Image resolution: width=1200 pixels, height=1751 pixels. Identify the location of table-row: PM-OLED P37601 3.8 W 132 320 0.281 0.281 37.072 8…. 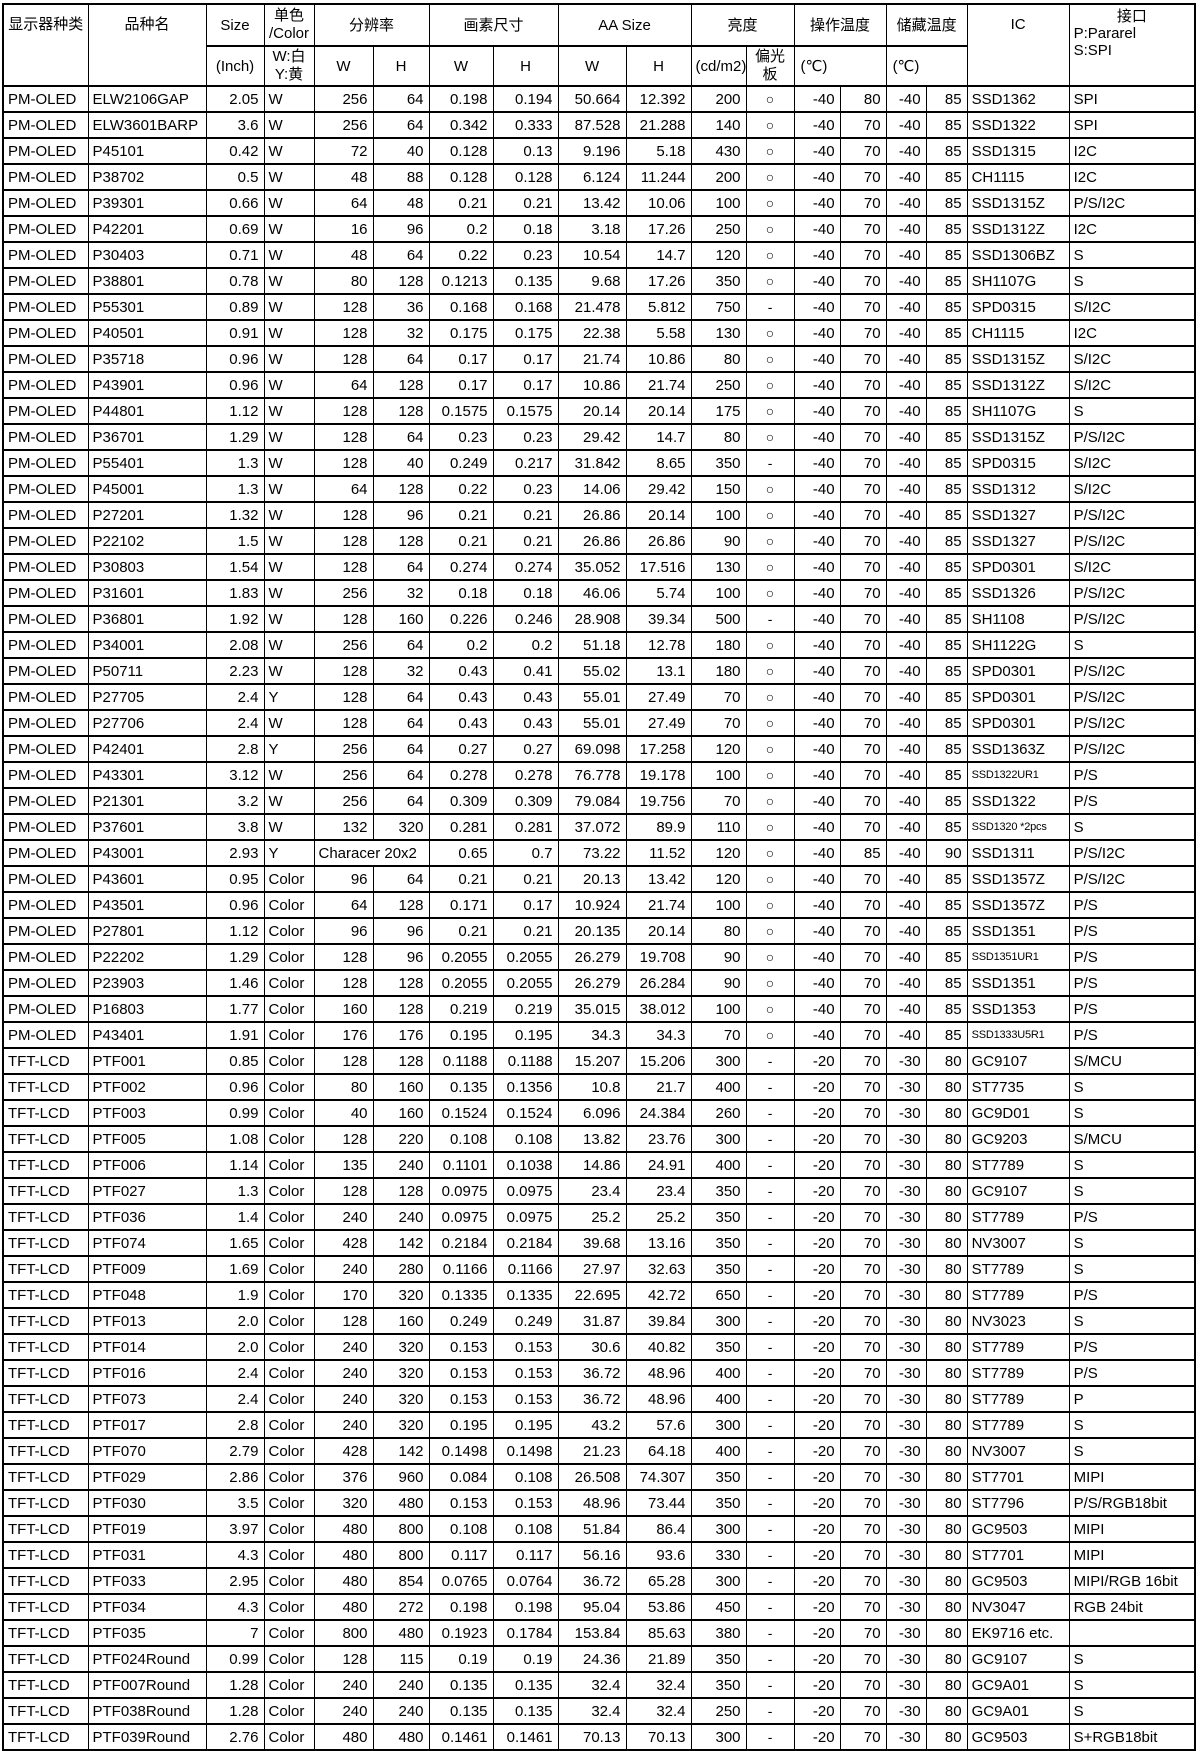
(599, 827).